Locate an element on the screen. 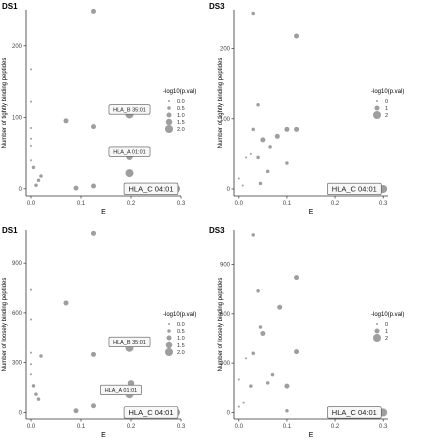 This screenshot has width=433, height=445. annotation-label: HLA_A 01:01 is located at coordinates (121, 391).